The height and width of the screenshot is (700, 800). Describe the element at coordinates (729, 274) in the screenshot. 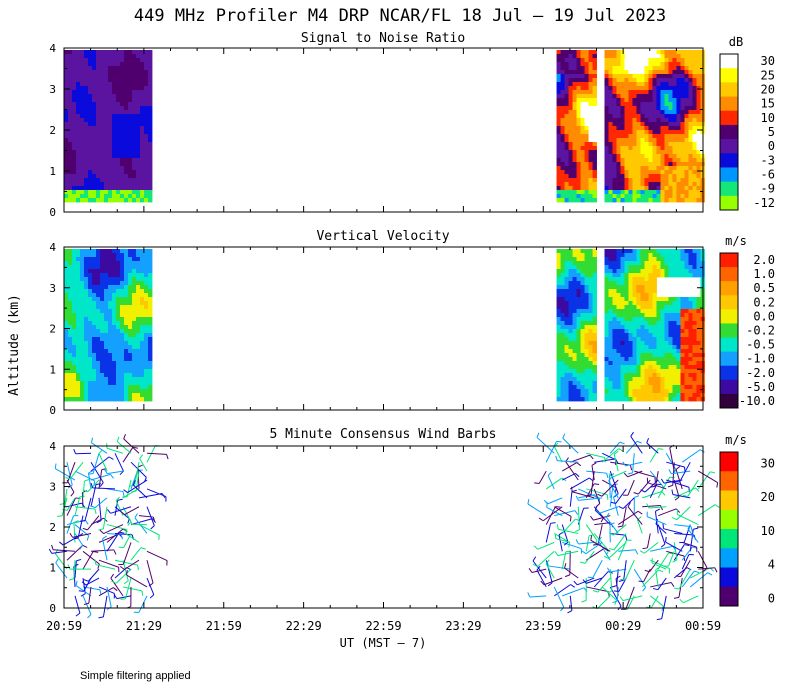

I see `colorbar-swatch` at that location.